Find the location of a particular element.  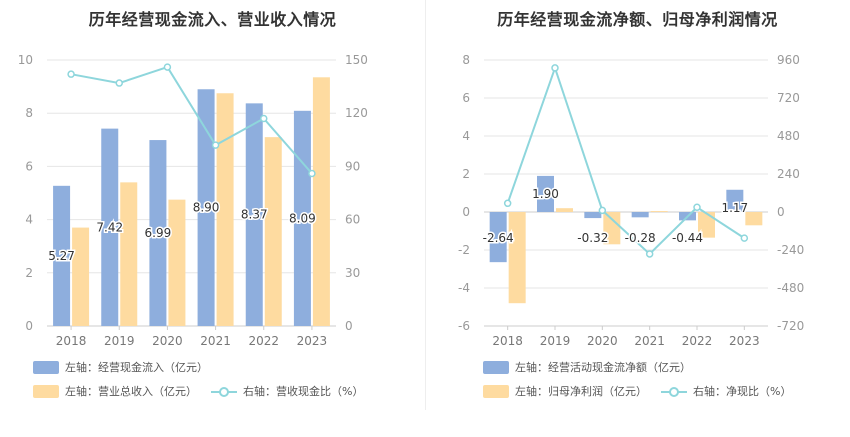

legend-item-net-cash-ratio: 右轴：净现比（%） is located at coordinates (726, 391).